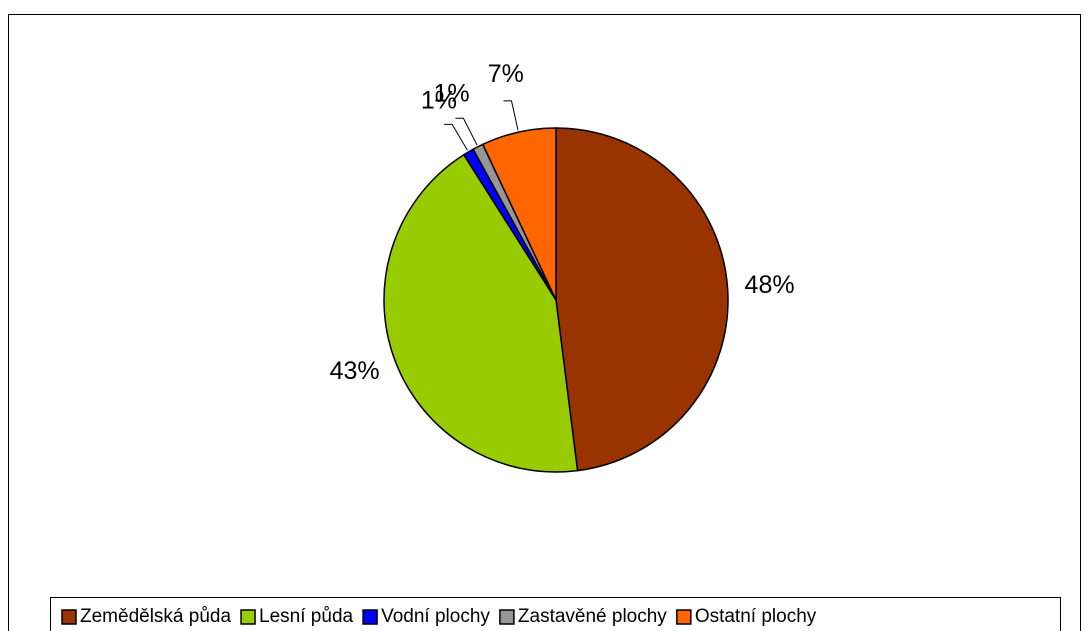 This screenshot has width=1092, height=631. What do you see at coordinates (506, 74) in the screenshot?
I see `value-label: 7%` at bounding box center [506, 74].